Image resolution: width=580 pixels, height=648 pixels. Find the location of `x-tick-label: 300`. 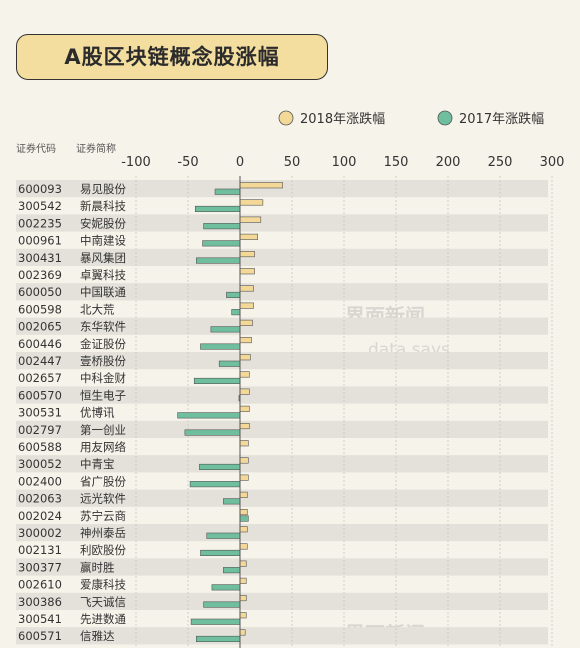

x-tick-label: 300 is located at coordinates (552, 162).